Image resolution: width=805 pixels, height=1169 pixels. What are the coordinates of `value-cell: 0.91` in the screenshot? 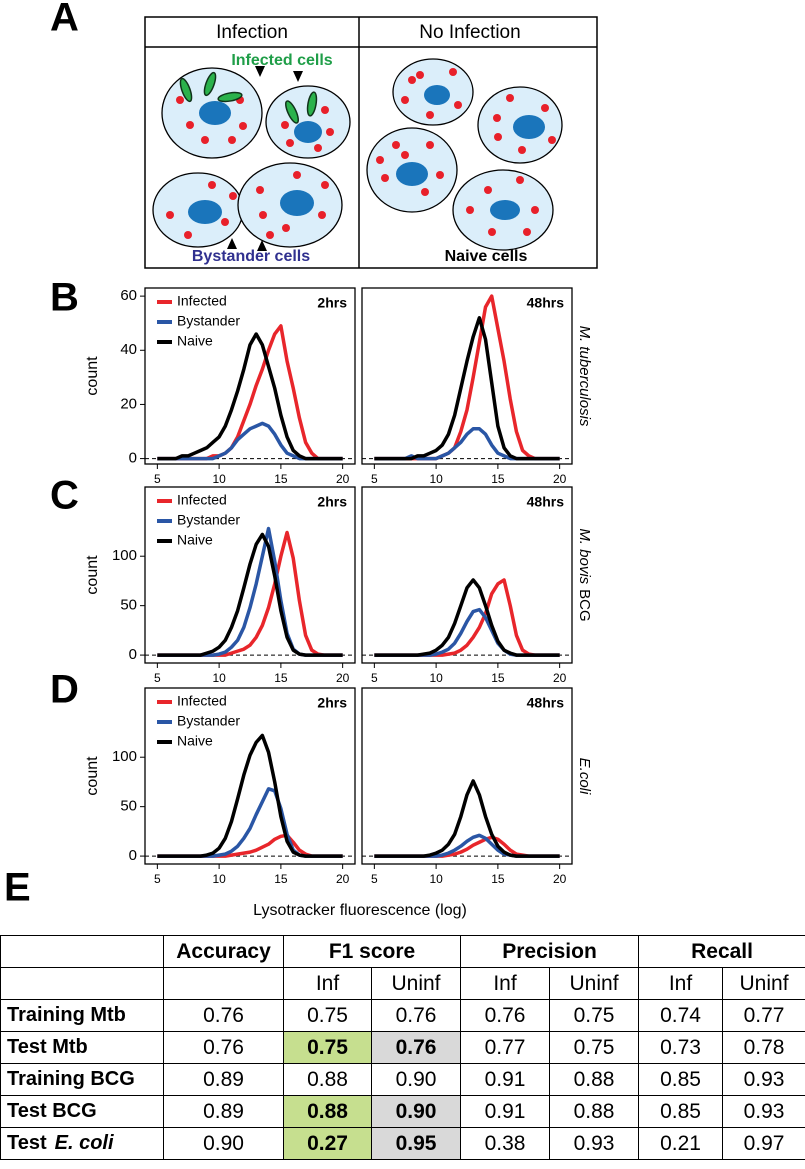 It's located at (505, 1079).